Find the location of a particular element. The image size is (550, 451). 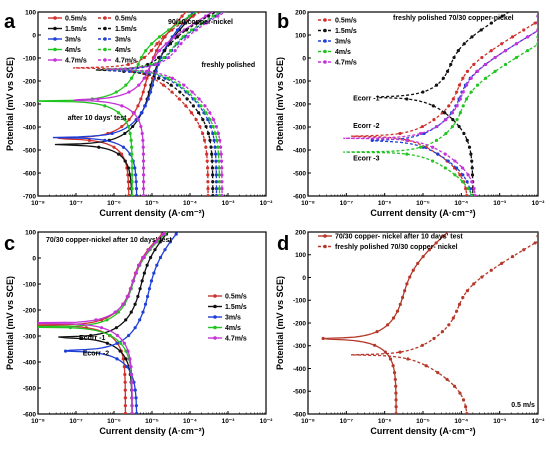

x-tick-label: 10⁻² is located at coordinates (539, 421).